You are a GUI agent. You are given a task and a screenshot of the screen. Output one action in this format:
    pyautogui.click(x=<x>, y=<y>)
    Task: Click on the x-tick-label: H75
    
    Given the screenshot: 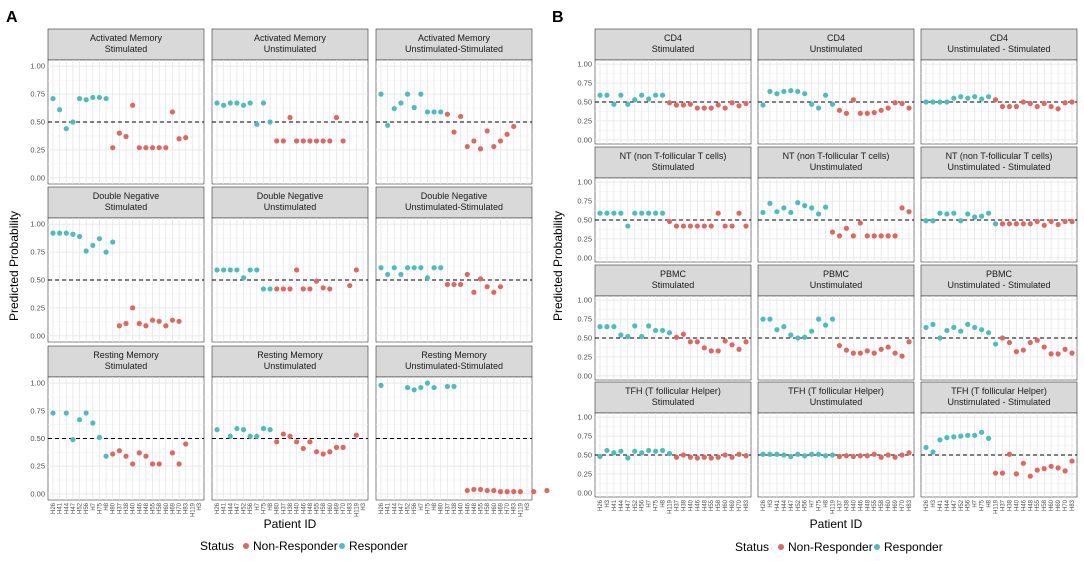 What is the action you would take?
    pyautogui.click(x=820, y=505)
    